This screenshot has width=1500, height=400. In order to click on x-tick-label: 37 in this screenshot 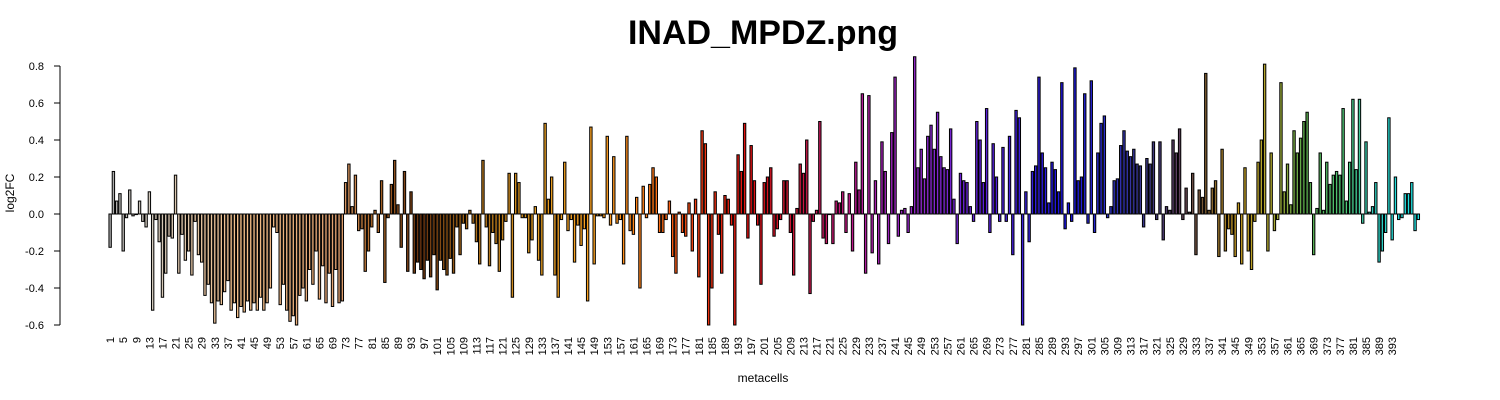, I will do `click(229, 343)`.